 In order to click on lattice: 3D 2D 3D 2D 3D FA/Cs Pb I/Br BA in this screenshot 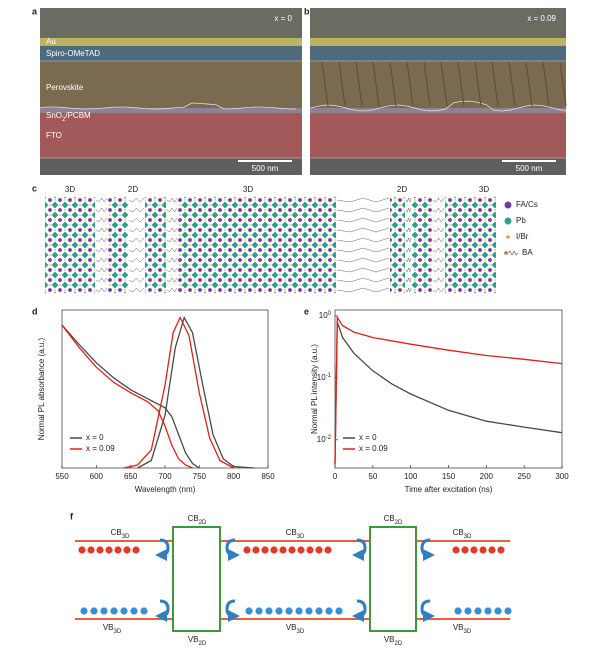, I will do `click(291, 239)`.